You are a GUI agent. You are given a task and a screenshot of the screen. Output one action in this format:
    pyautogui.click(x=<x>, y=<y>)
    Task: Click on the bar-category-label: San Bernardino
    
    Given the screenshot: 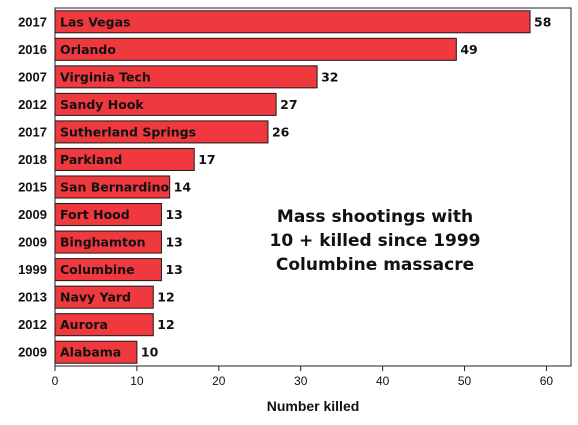 What is the action you would take?
    pyautogui.click(x=114, y=187)
    